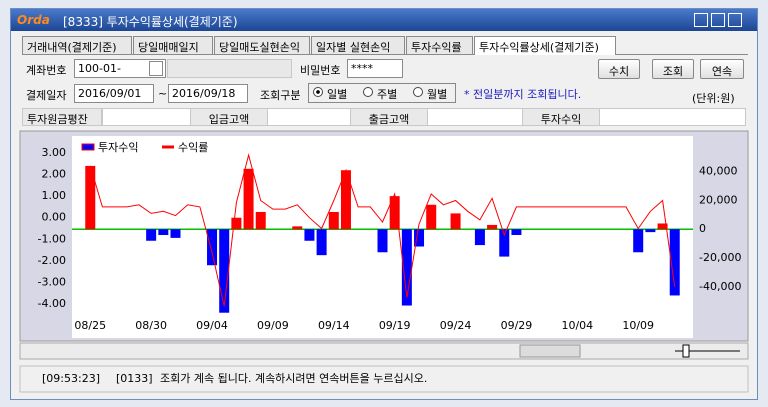 This screenshot has height=407, width=768. What do you see at coordinates (735, 20) in the screenshot?
I see `close-button` at bounding box center [735, 20].